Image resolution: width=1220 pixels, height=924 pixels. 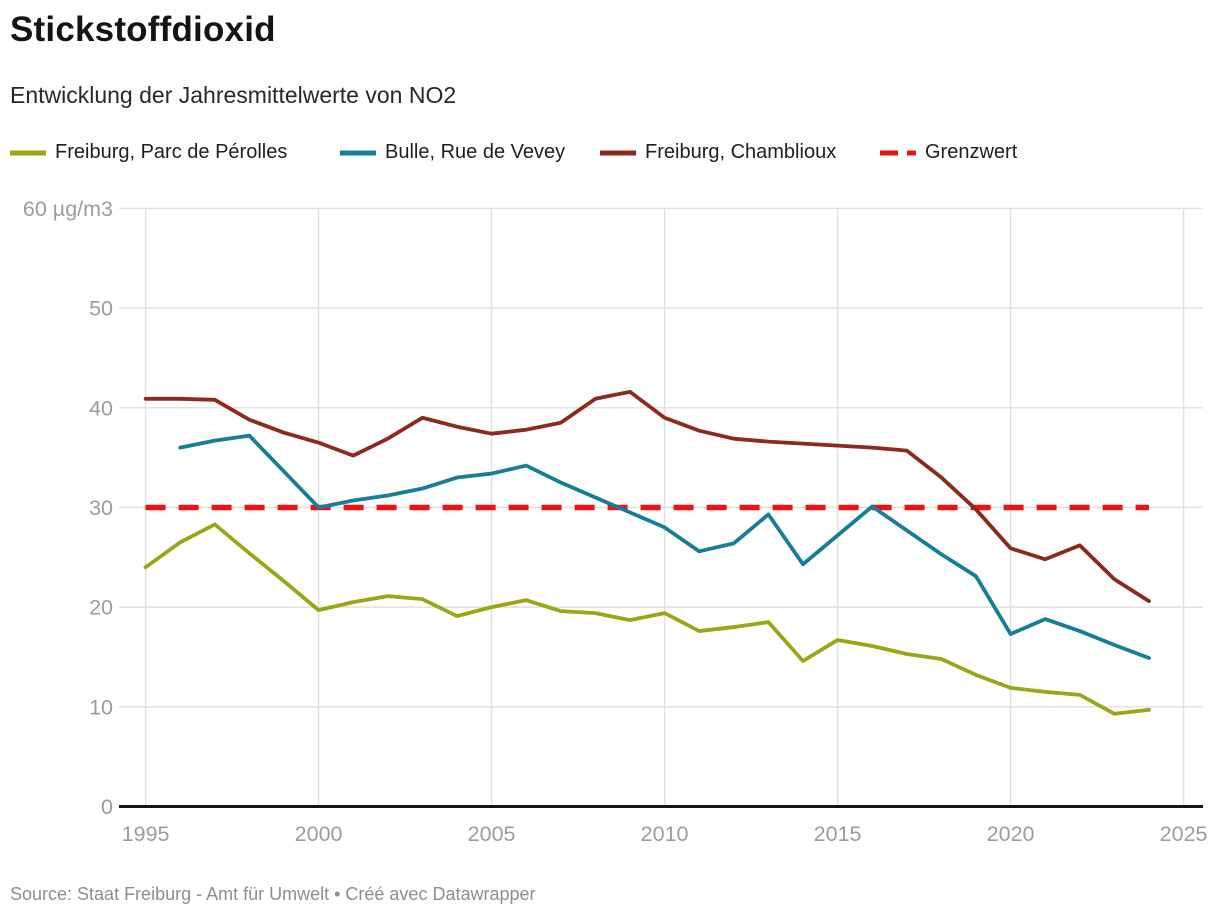 What do you see at coordinates (68, 209) in the screenshot?
I see `y-tick-label: 60 µg/m3` at bounding box center [68, 209].